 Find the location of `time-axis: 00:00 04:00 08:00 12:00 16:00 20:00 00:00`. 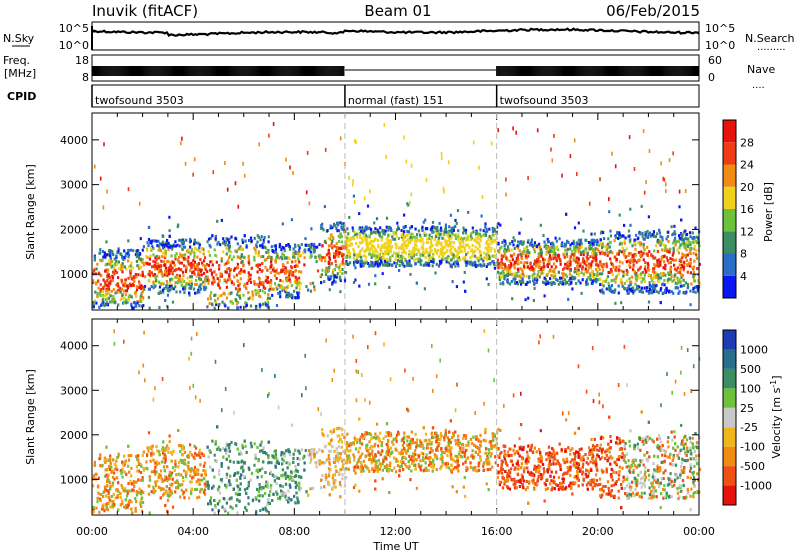

time-axis: 00:00 04:00 08:00 12:00 16:00 20:00 00:00 is located at coordinates (395, 531).